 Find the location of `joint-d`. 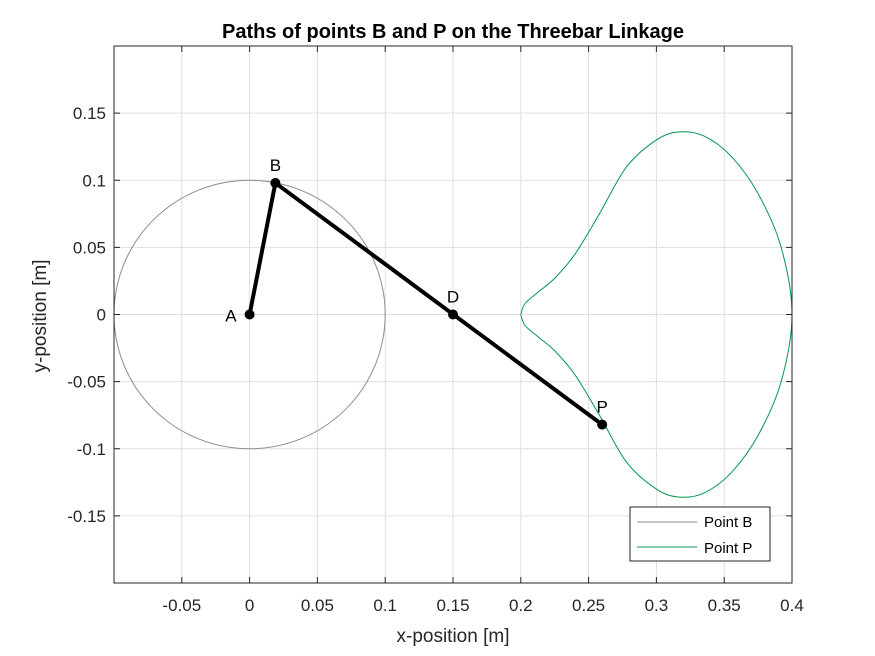

joint-d is located at coordinates (453, 314).